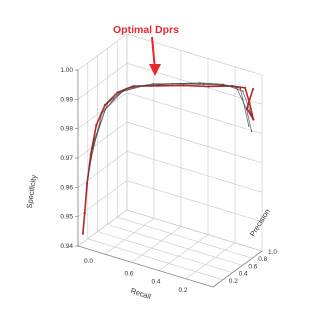 The width and height of the screenshot is (336, 322). What do you see at coordinates (66, 187) in the screenshot?
I see `z-tick-label: 0.96` at bounding box center [66, 187].